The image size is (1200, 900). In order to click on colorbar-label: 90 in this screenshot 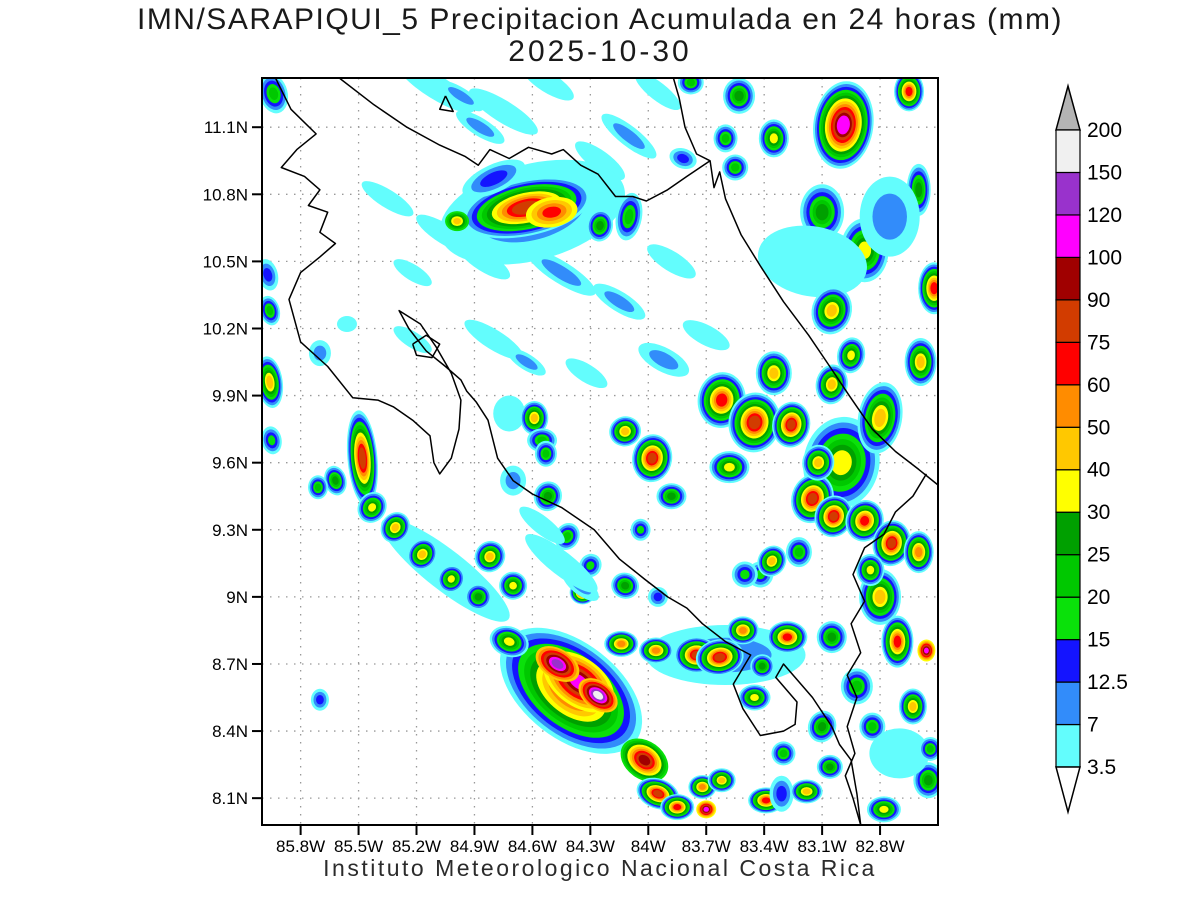, I will do `click(1098, 300)`.